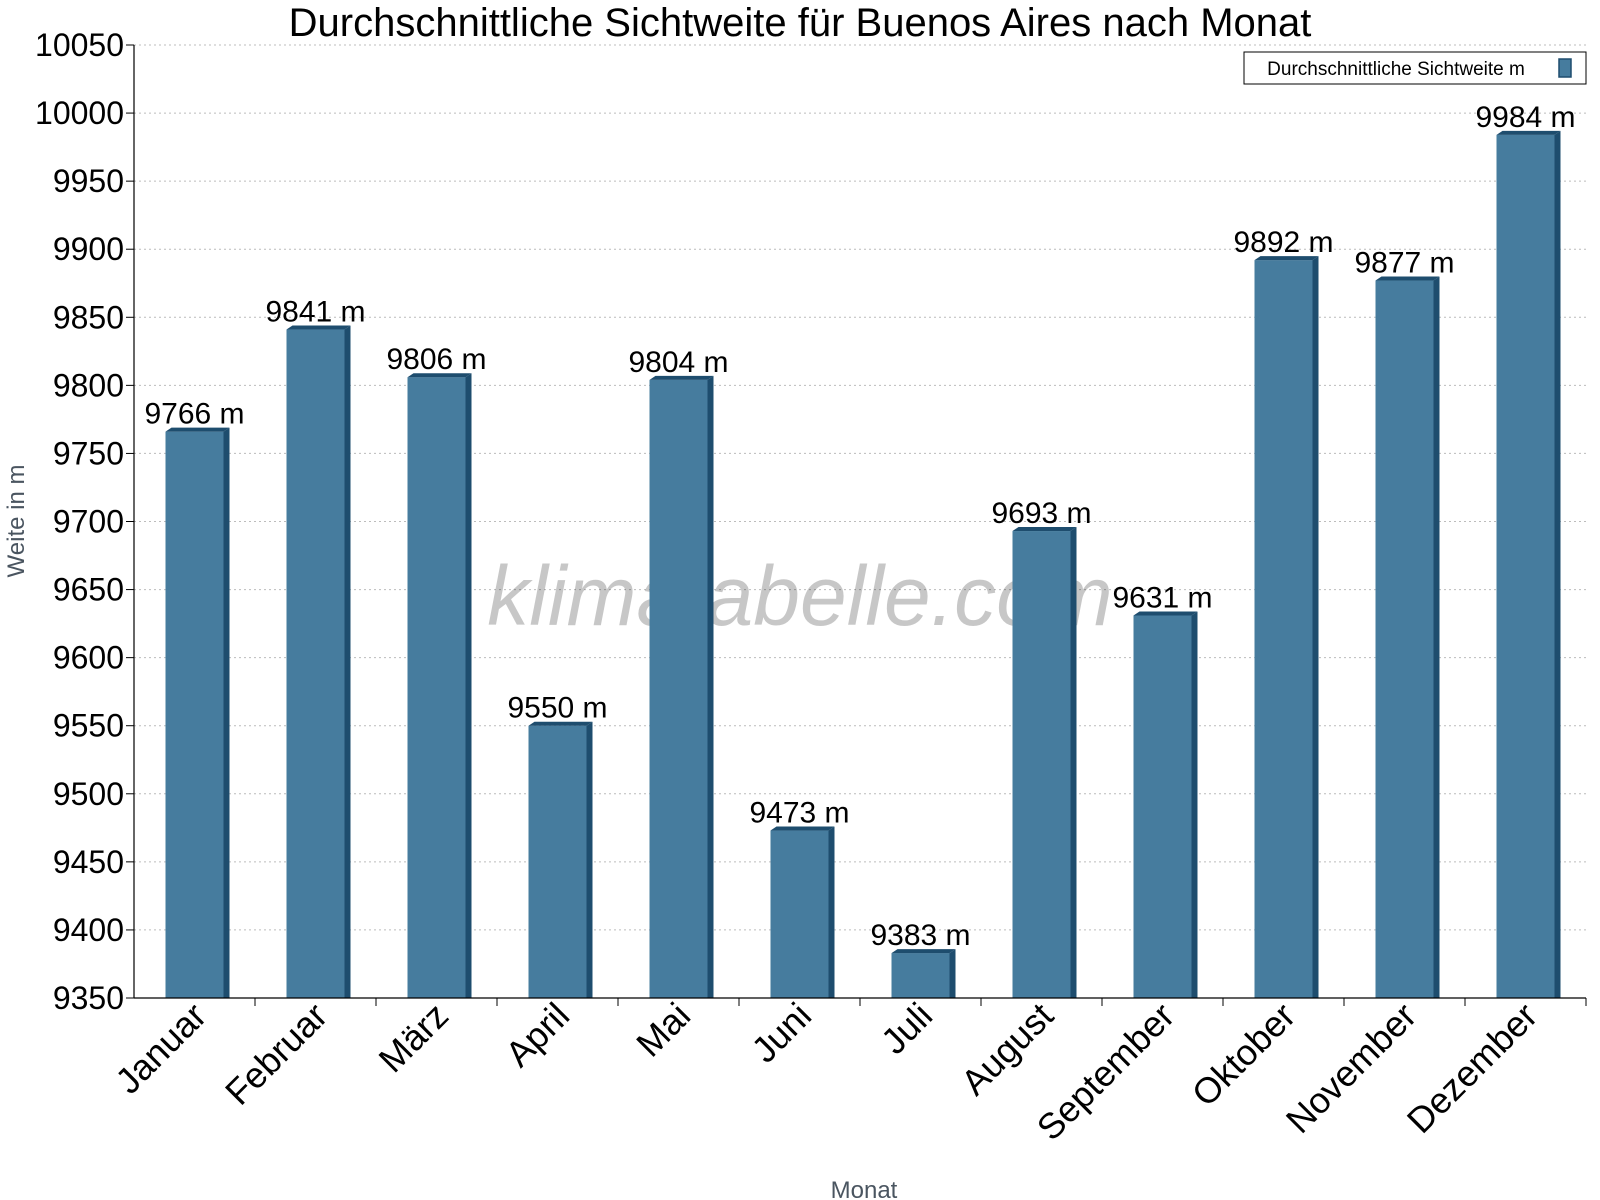 The image size is (1600, 1200). Describe the element at coordinates (88, 658) in the screenshot. I see `y-tick-label: 9600` at that location.